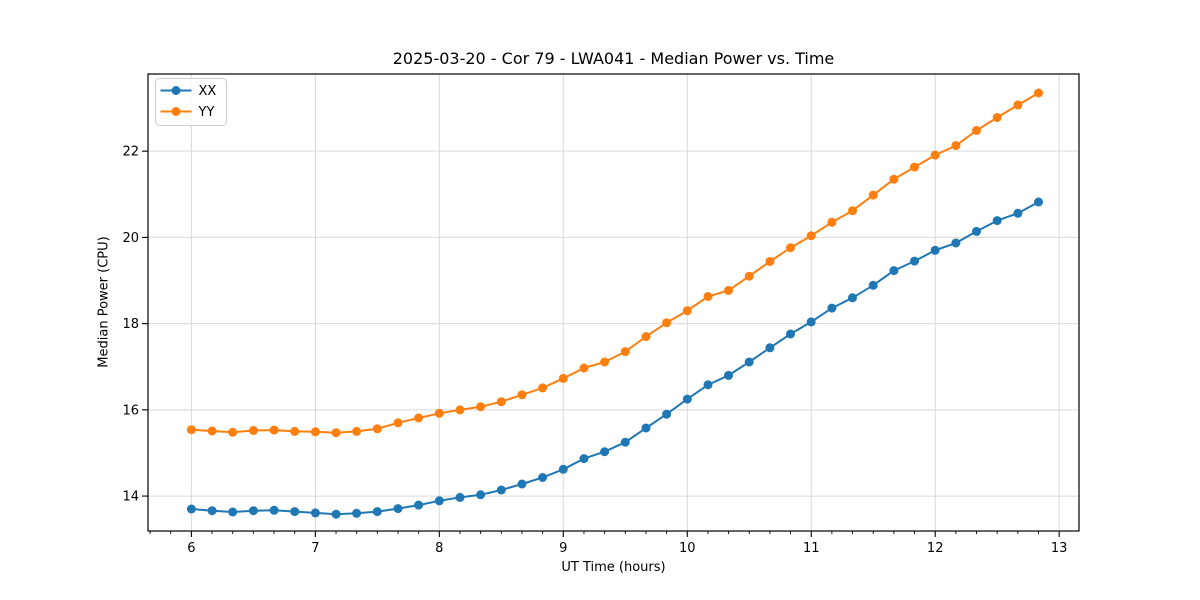 This screenshot has height=600, width=1200. What do you see at coordinates (1059, 548) in the screenshot?
I see `x-tick-label: 13` at bounding box center [1059, 548].